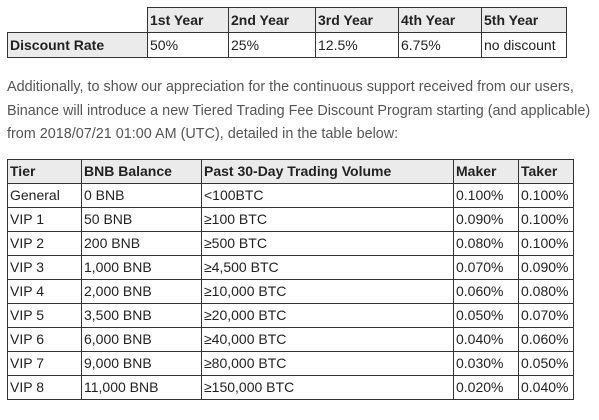 Image resolution: width=599 pixels, height=420 pixels. I want to click on tier-cell-trading-volume: ≥80,000 BTC, so click(327, 363).